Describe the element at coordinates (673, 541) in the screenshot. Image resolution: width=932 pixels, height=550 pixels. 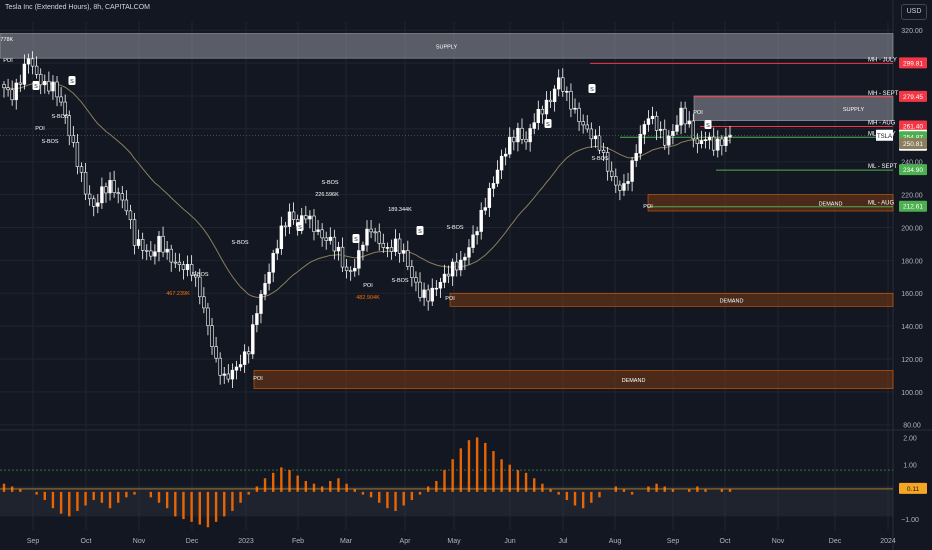
I see `x-tick-label: Sep` at that location.